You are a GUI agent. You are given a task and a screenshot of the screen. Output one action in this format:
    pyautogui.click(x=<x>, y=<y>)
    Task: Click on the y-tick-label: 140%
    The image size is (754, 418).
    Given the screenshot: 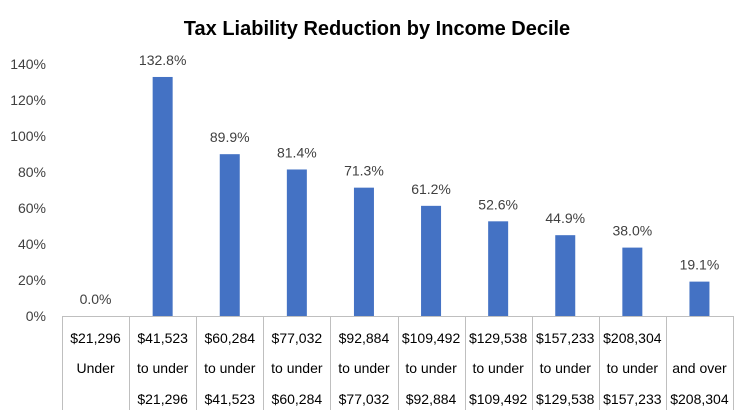 What is the action you would take?
    pyautogui.click(x=28, y=64)
    